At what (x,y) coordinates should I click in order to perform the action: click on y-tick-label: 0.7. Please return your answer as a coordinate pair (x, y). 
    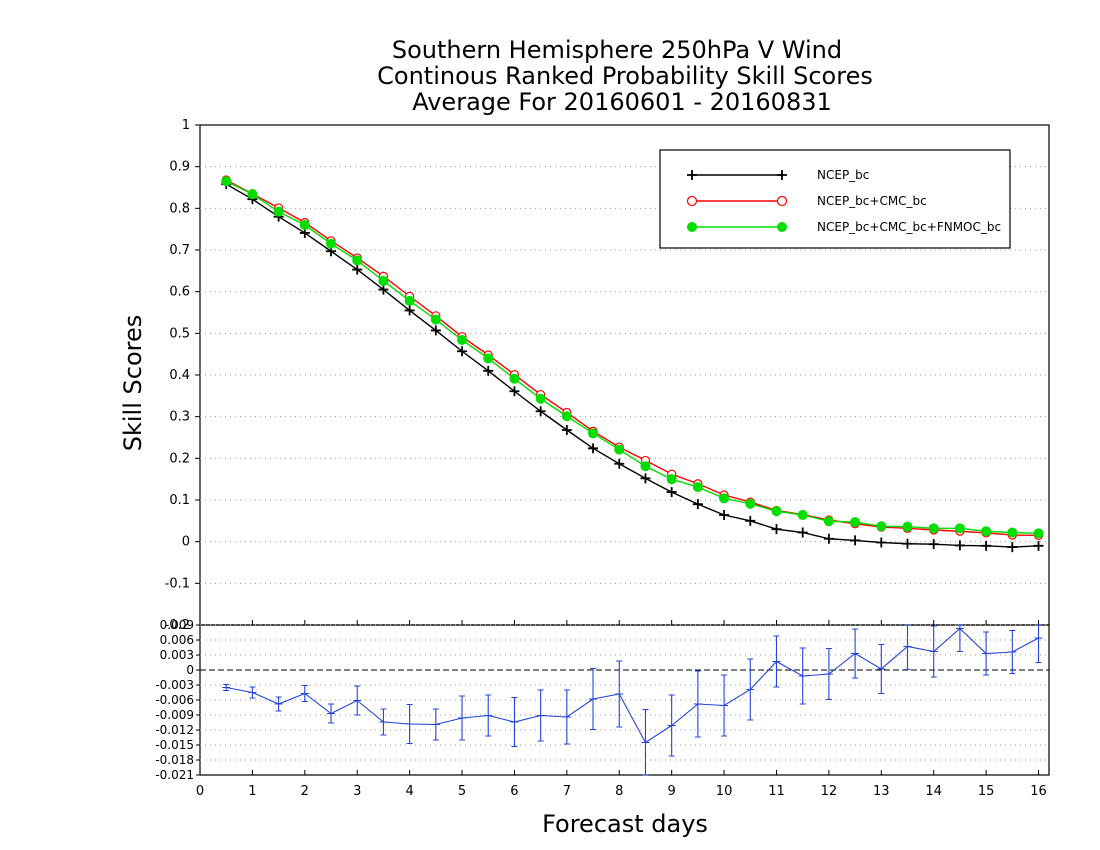
    Looking at the image, I should click on (179, 250).